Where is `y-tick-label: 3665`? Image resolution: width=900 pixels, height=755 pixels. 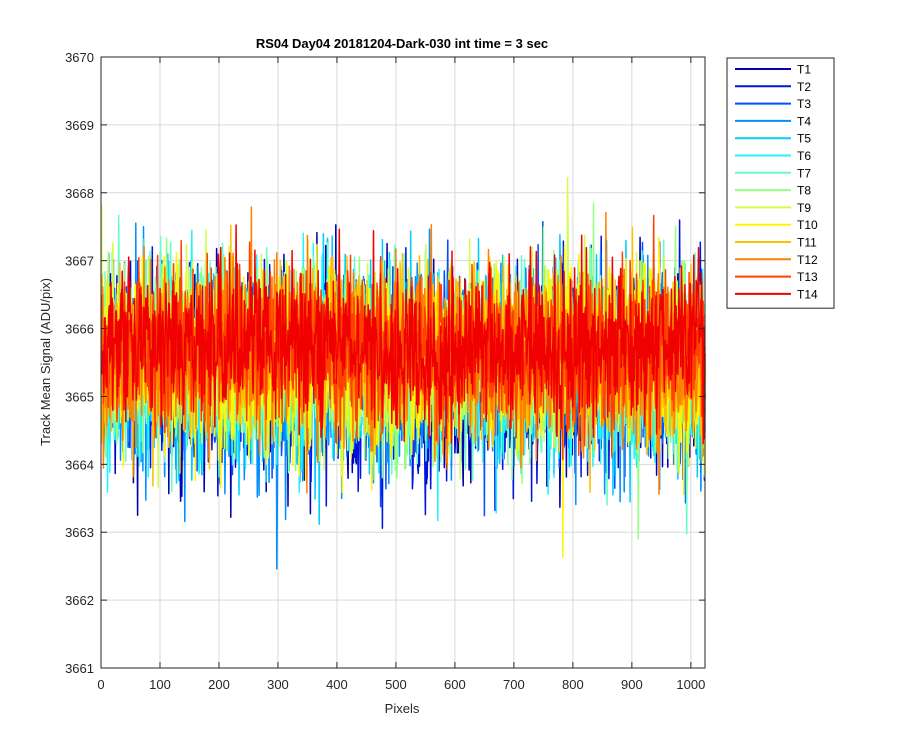
y-tick-label: 3665 is located at coordinates (79, 396).